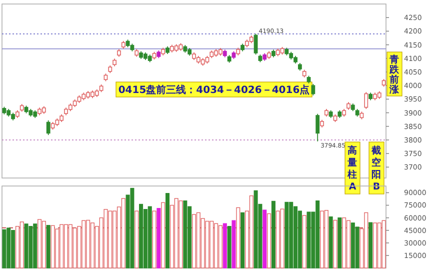  I want to click on annotation: 截空阳B, so click(376, 168).